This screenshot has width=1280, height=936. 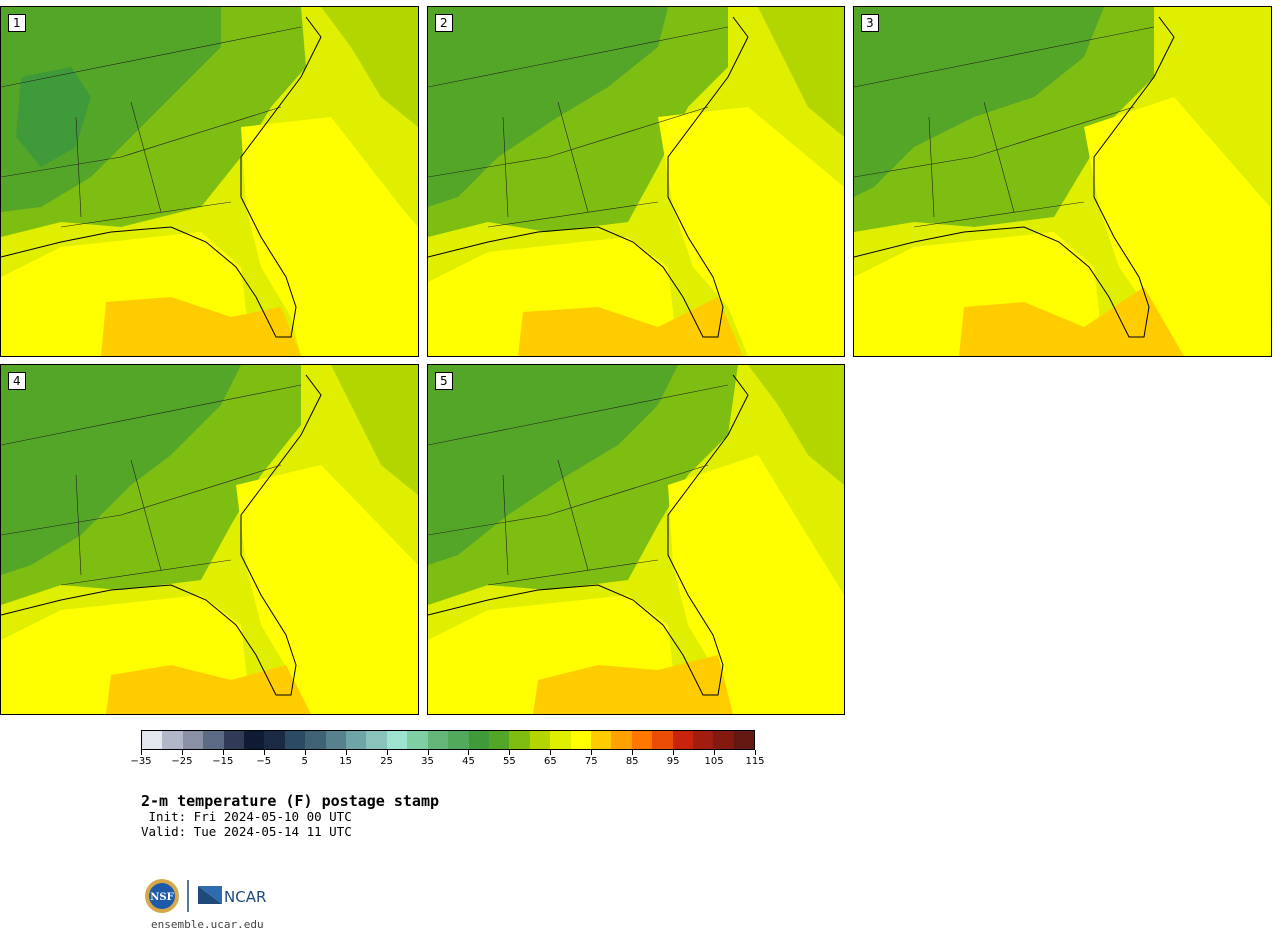 I want to click on init-time: Init: Fri 2024-05-10 00 UTC, so click(x=246, y=816).